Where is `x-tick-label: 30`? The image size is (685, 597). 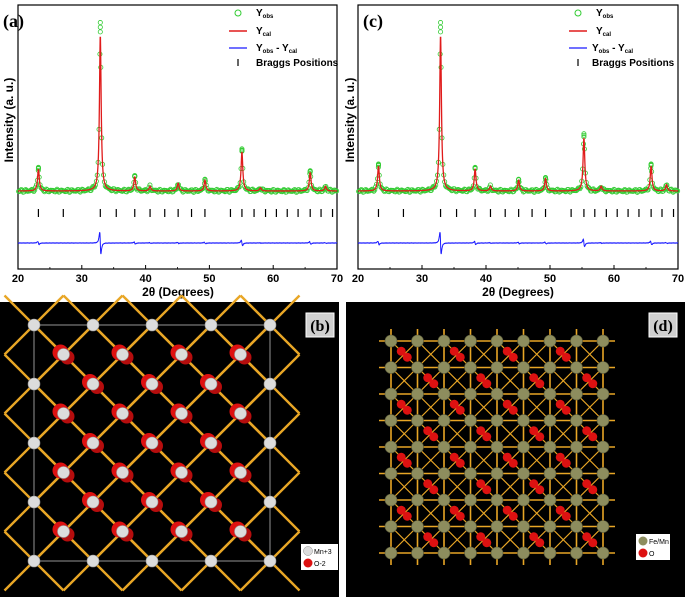
x-tick-label: 30 is located at coordinates (422, 279).